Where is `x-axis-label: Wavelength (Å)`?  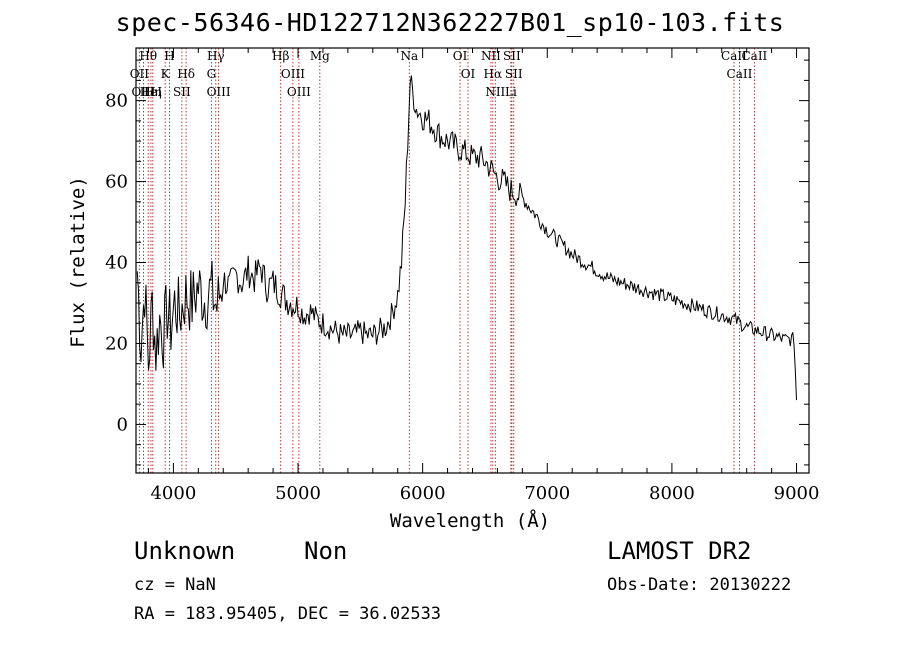 x-axis-label: Wavelength (Å) is located at coordinates (470, 521).